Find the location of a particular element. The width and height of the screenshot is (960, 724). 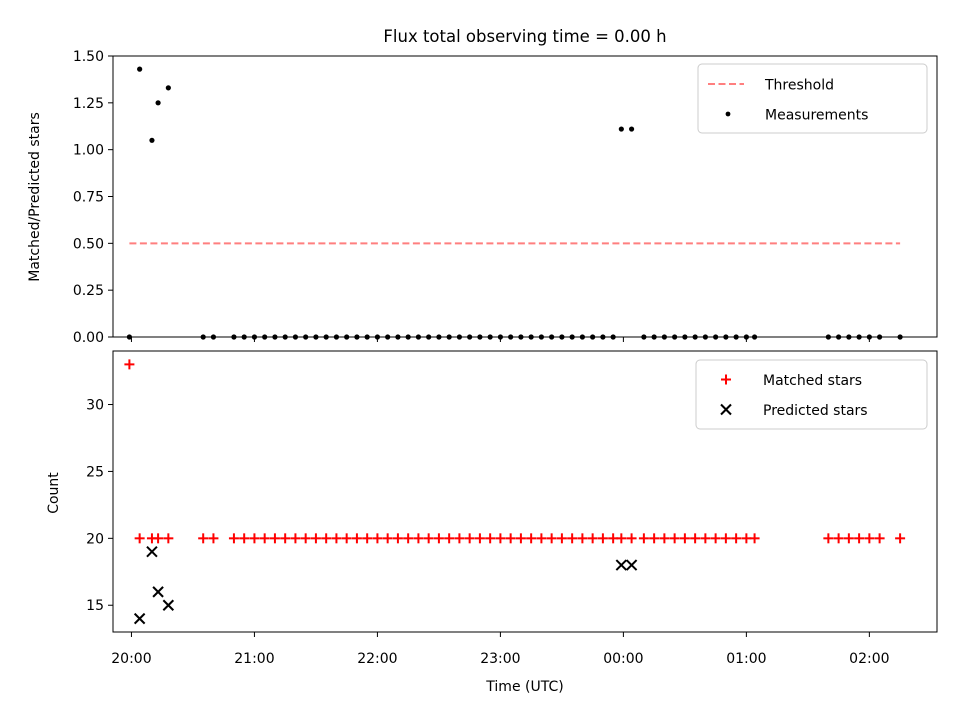

top-y-axis-ticks: 0.00 0.25 0.50 0.75 1.00 1.25 1.50 is located at coordinates (93, 197).